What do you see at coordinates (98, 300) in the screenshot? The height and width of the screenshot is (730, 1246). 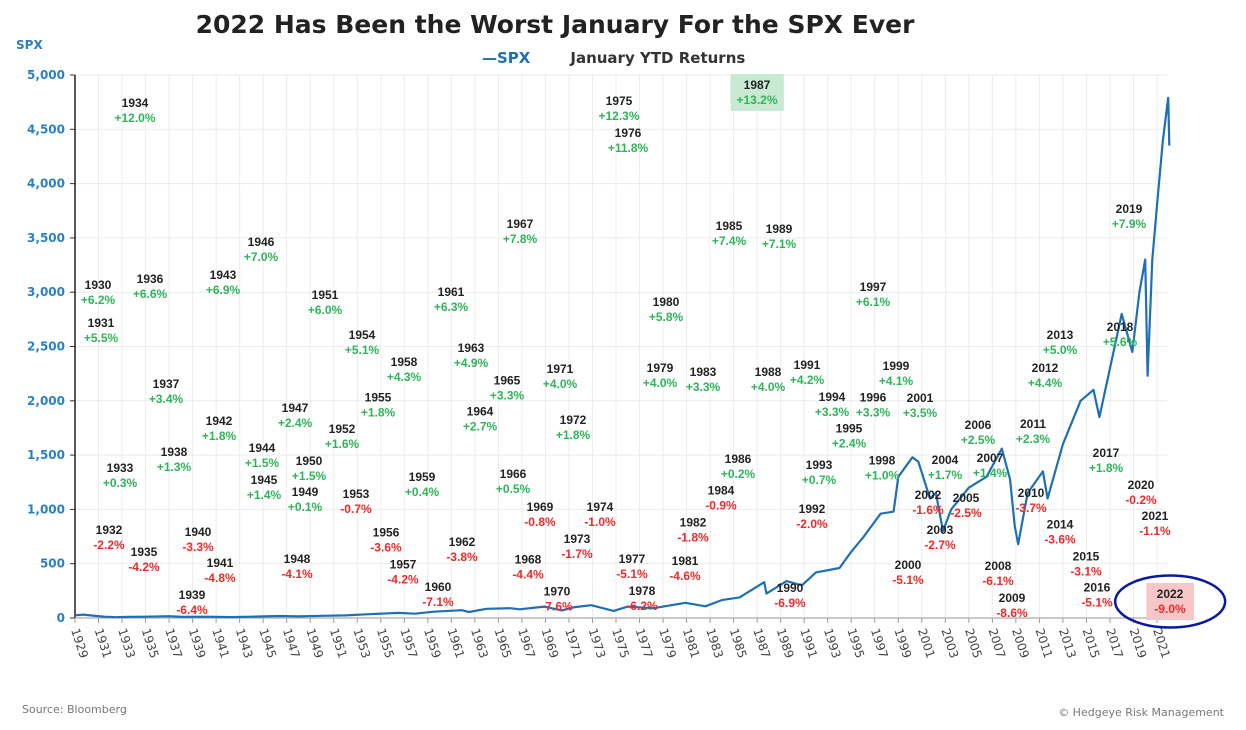 I see `annotation-return-1930: +6.2%` at bounding box center [98, 300].